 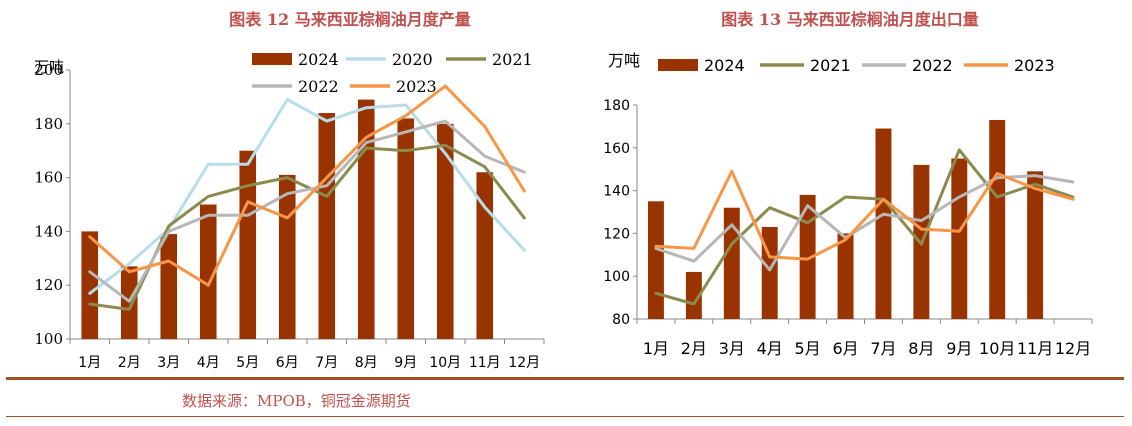 I want to click on y-tick-label: 80, so click(x=621, y=320).